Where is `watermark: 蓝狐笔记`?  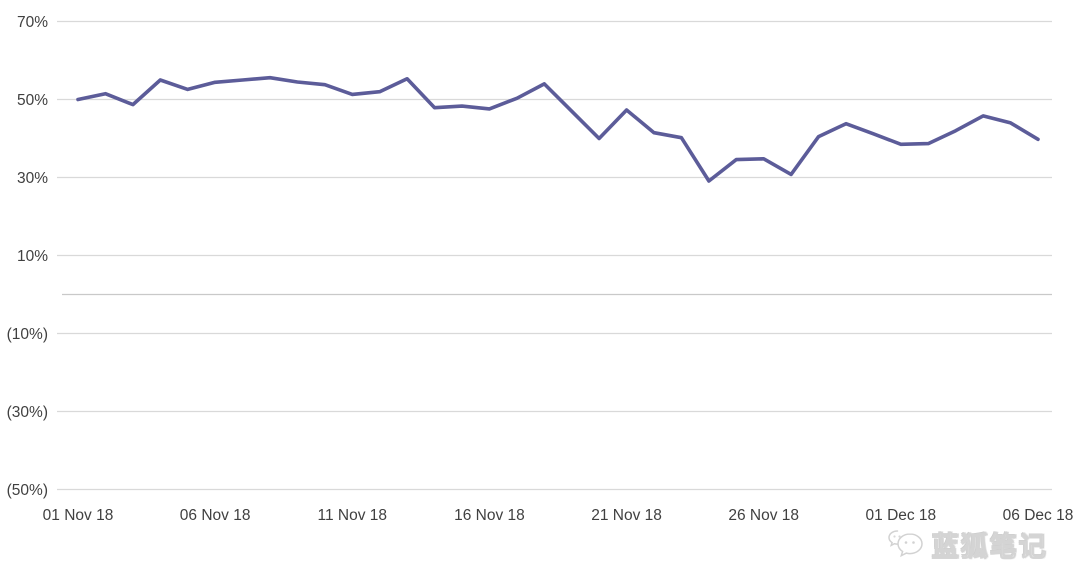 watermark: 蓝狐笔记 is located at coordinates (966, 544).